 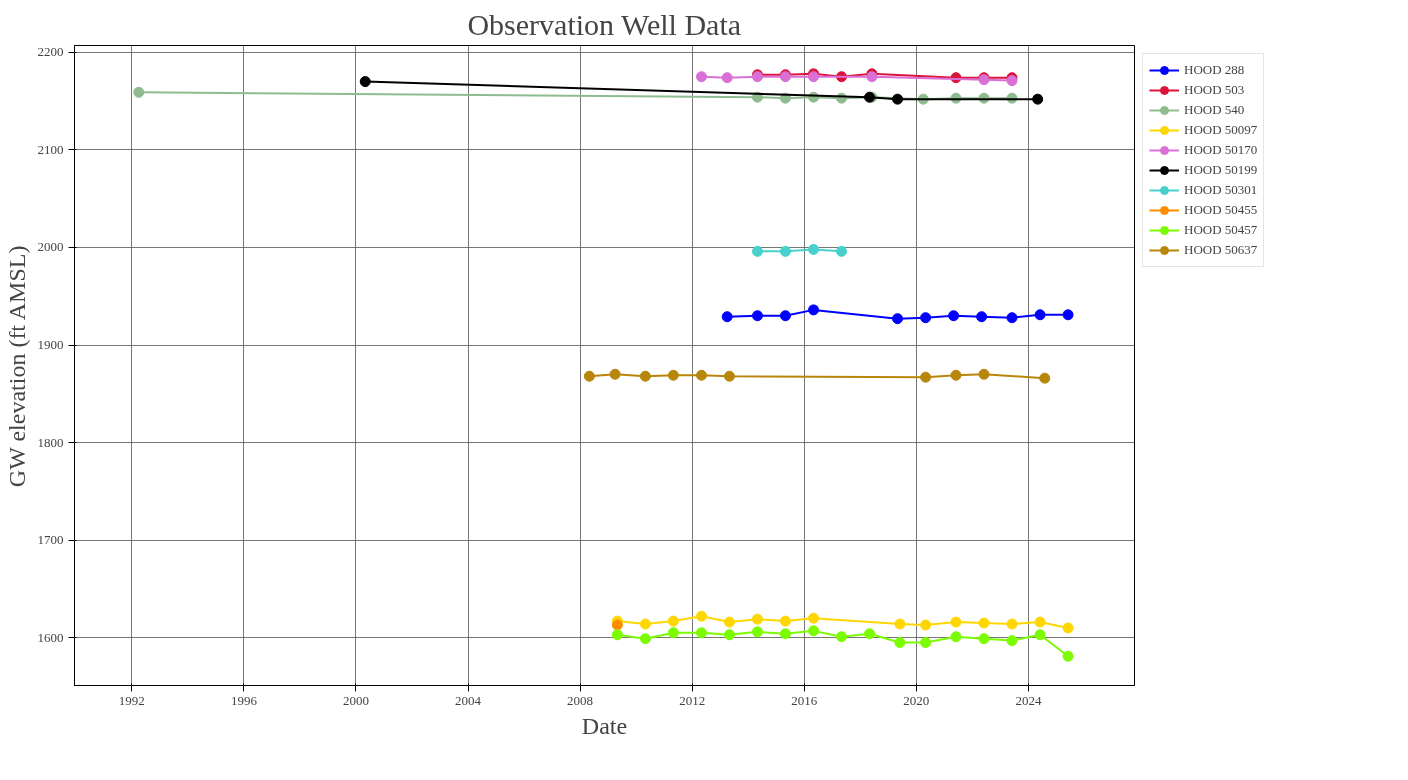 I want to click on legend-label: HOOD 50199, so click(x=1221, y=170).